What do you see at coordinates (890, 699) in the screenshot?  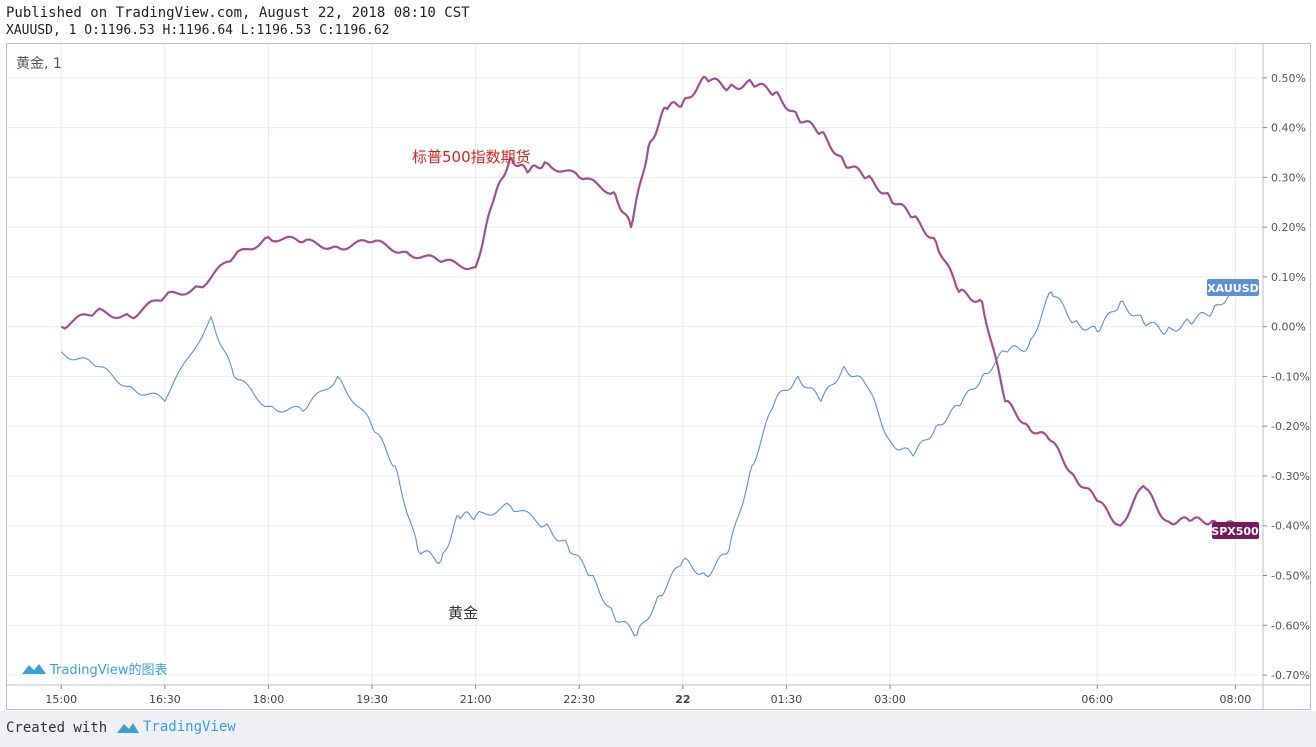 I see `x-tick-label: 03:00` at bounding box center [890, 699].